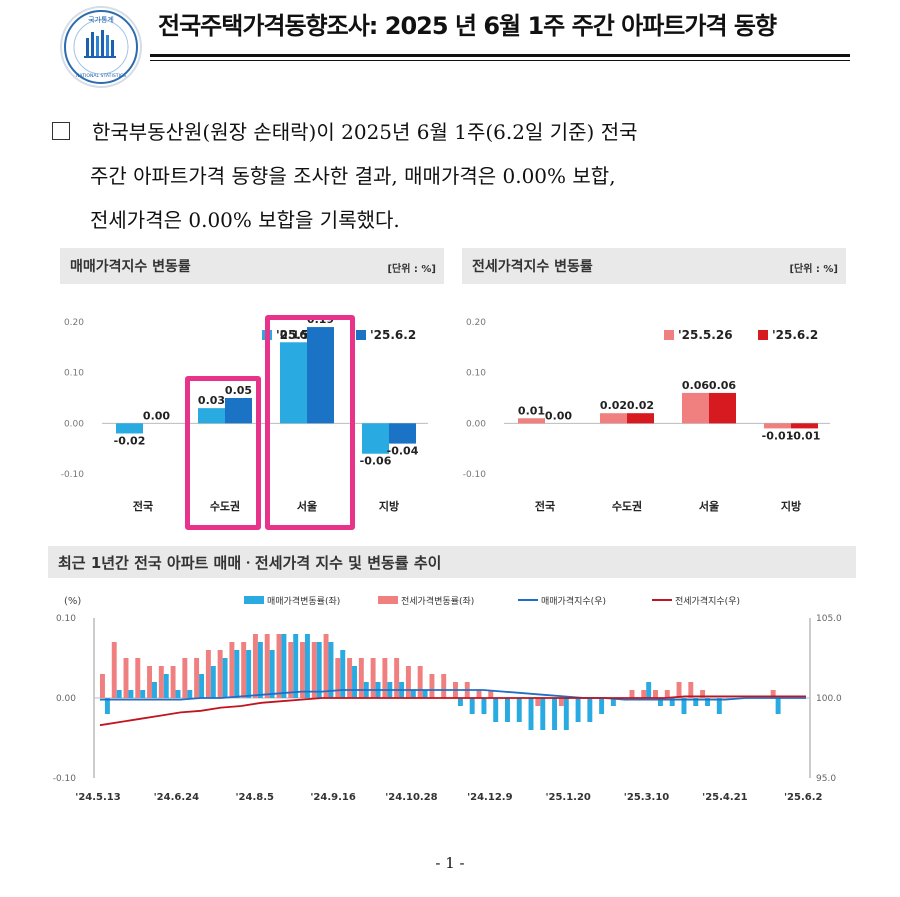 Image resolution: width=900 pixels, height=897 pixels. I want to click on checkbox-bullet-icon, so click(61, 131).